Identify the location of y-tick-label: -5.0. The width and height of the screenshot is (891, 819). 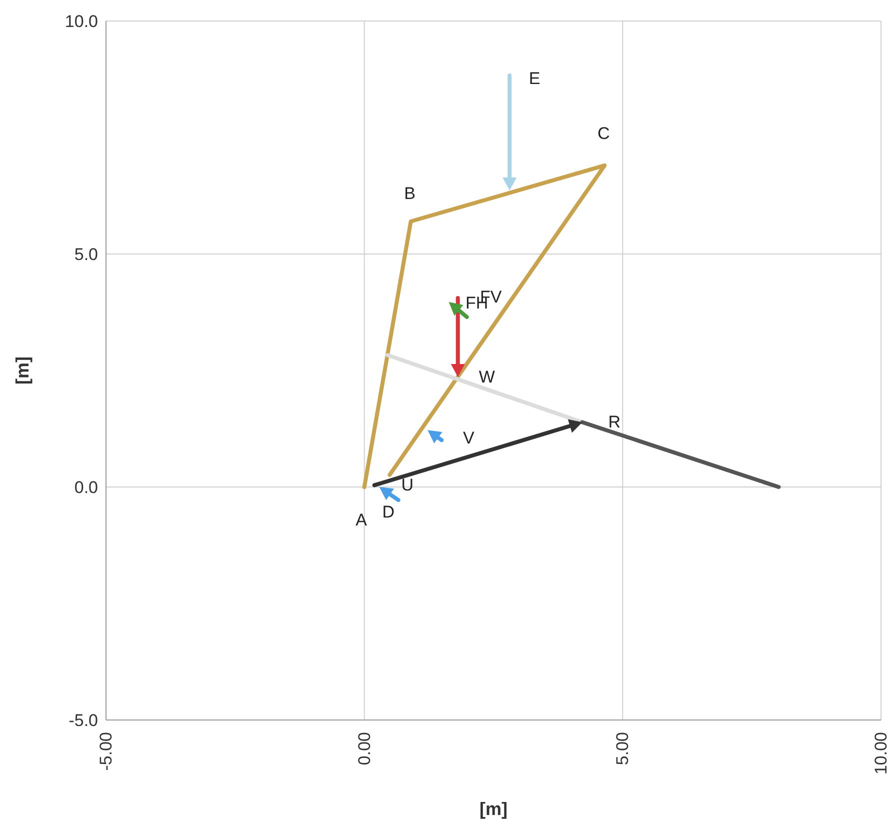
(83, 720).